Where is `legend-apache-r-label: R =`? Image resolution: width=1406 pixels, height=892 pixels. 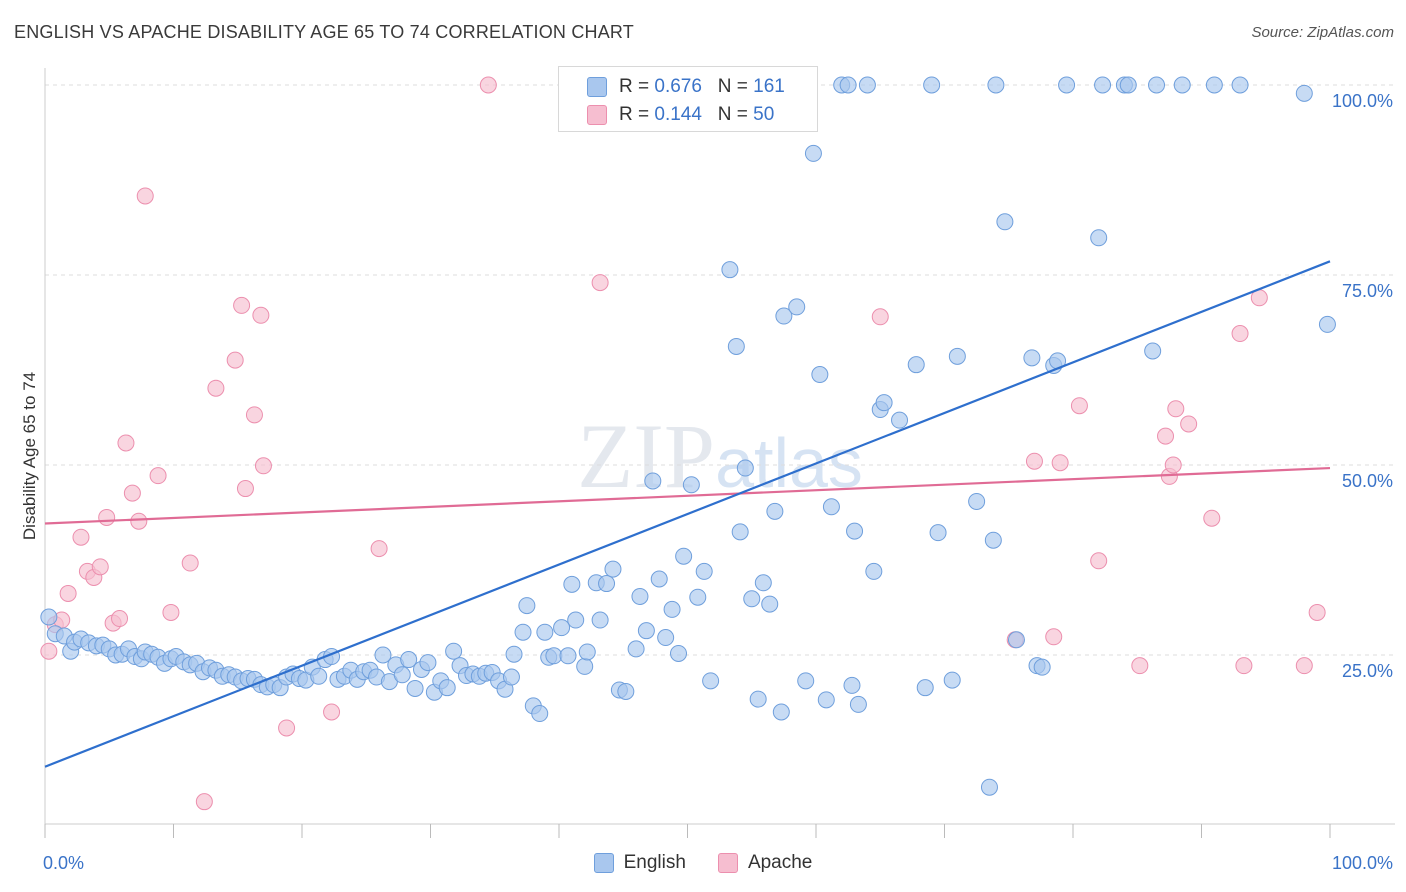
legend-apache-r-label: R = is located at coordinates (634, 114).